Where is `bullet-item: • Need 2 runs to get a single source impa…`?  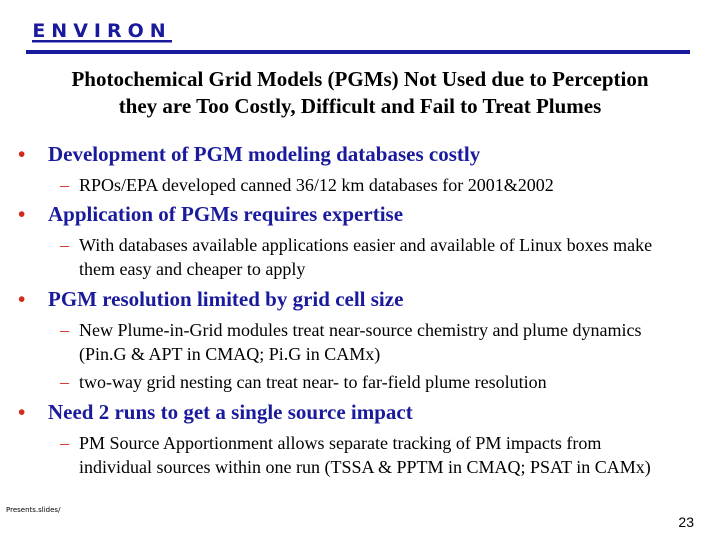 bullet-item: • Need 2 runs to get a single source impa… is located at coordinates (215, 412).